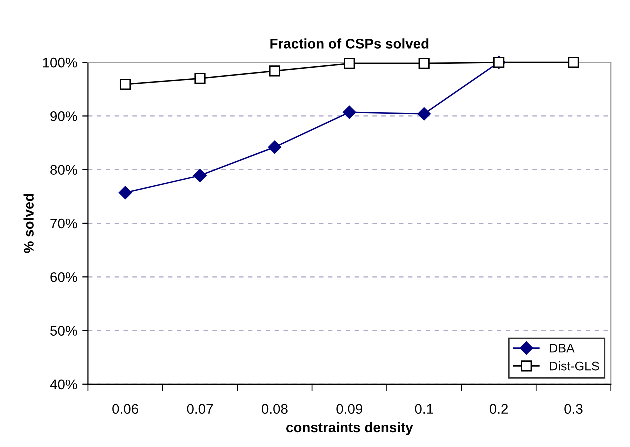 This screenshot has width=630, height=447. What do you see at coordinates (573, 409) in the screenshot?
I see `x-tick-label: 0.3` at bounding box center [573, 409].